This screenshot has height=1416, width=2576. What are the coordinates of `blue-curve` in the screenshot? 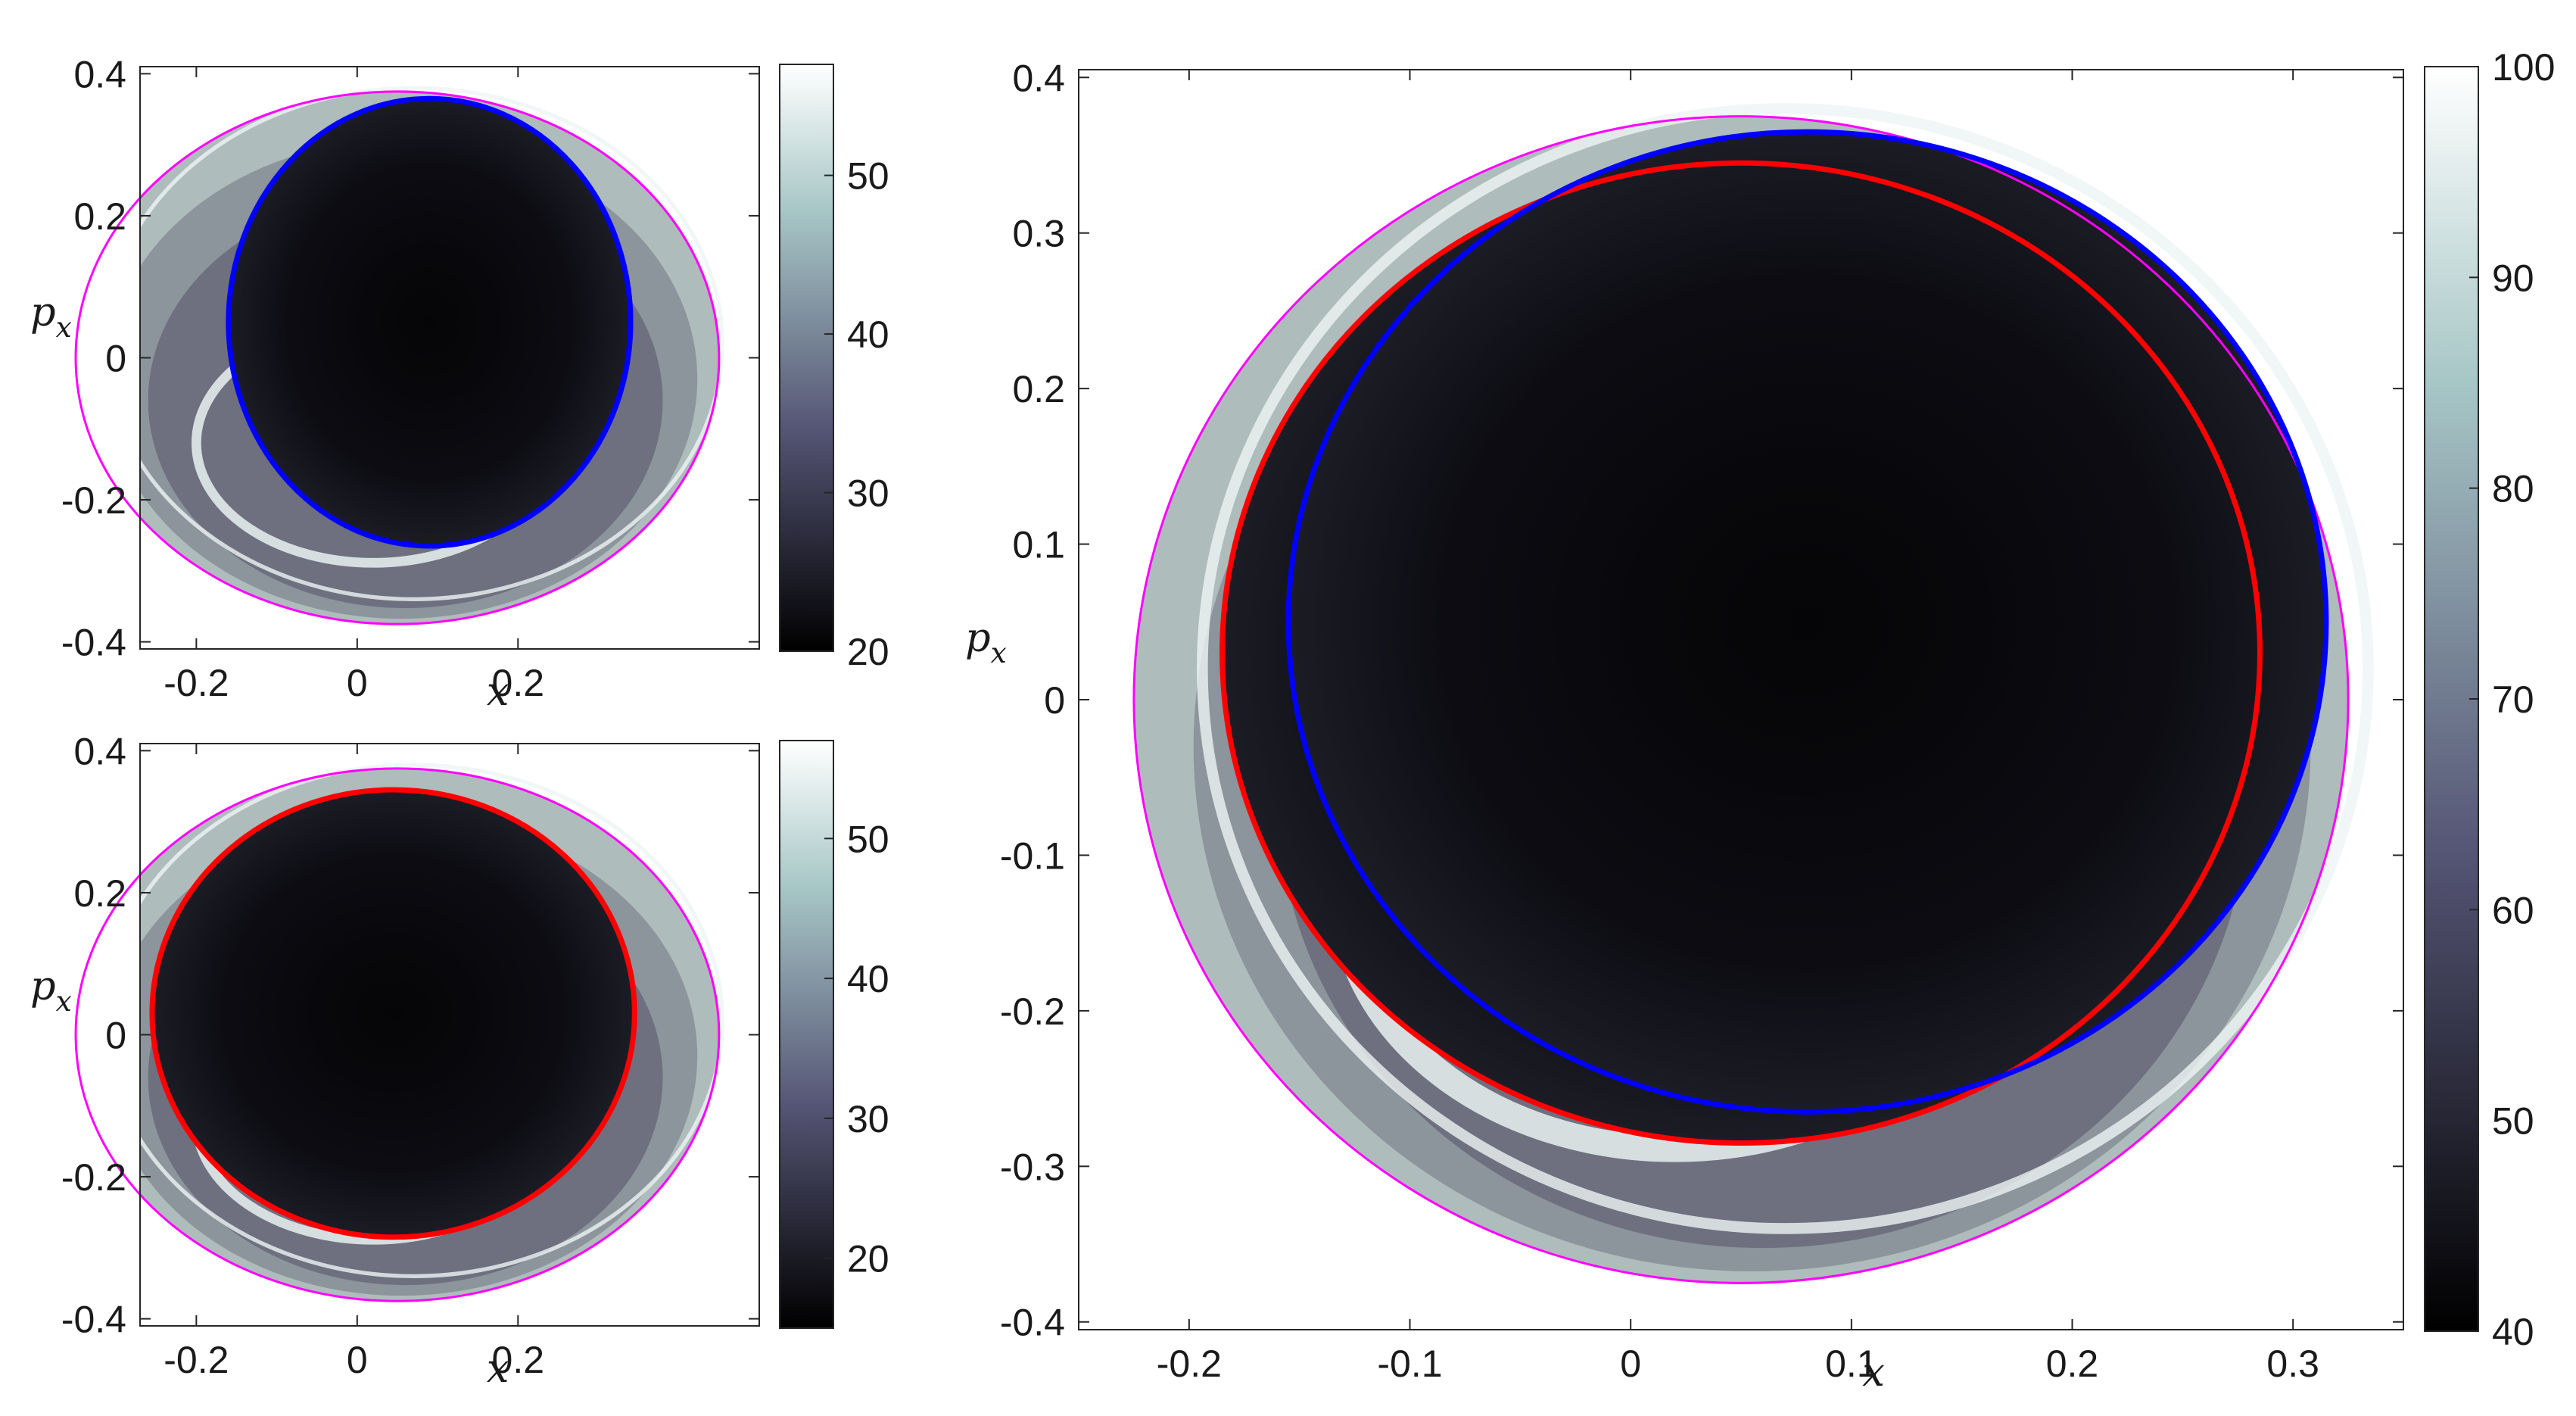 It's located at (430, 322).